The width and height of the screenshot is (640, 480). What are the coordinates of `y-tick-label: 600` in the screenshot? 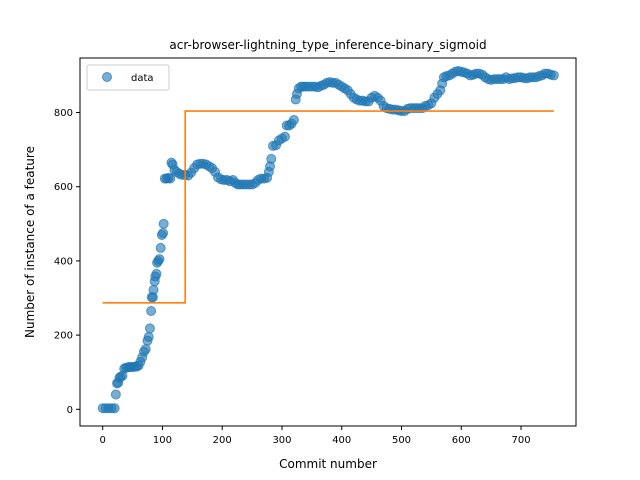 It's located at (63, 187).